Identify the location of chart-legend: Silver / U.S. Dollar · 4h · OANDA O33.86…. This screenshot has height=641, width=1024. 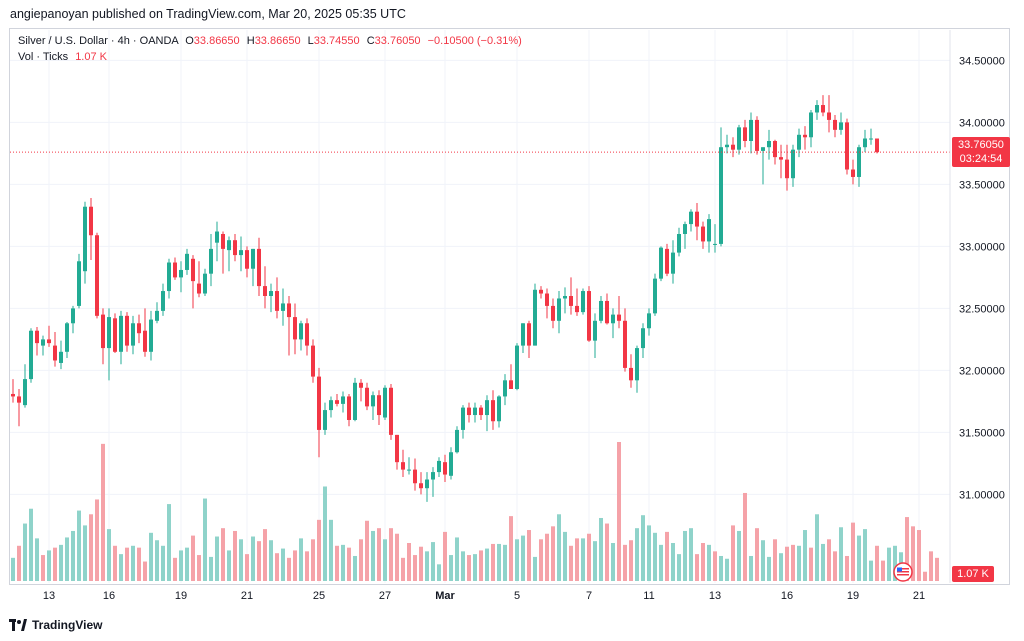
(270, 49).